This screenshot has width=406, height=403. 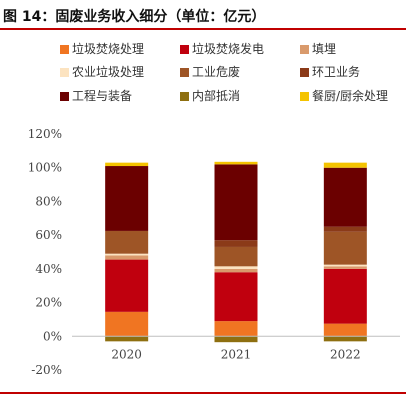 I want to click on legend-label: 工业危废, so click(x=216, y=71).